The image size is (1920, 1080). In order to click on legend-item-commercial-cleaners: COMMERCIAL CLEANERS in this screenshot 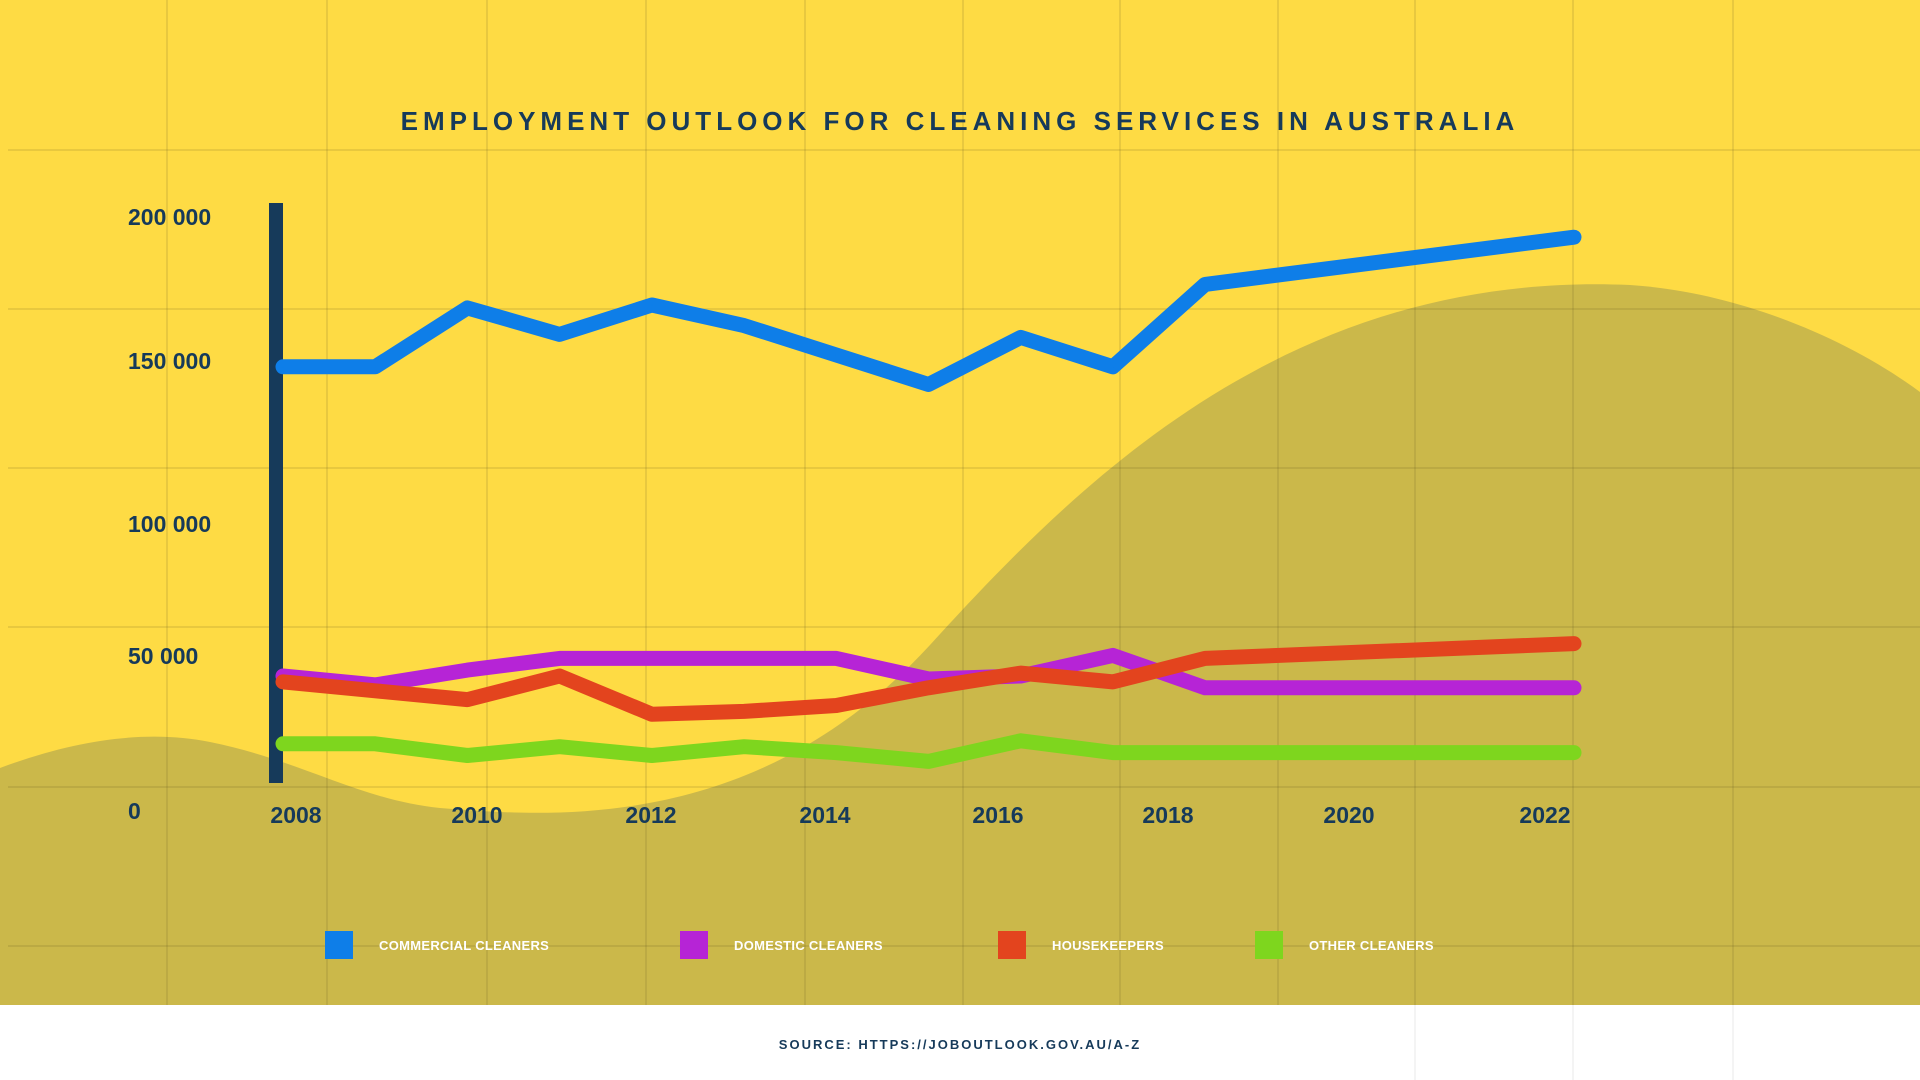, I will do `click(437, 945)`.